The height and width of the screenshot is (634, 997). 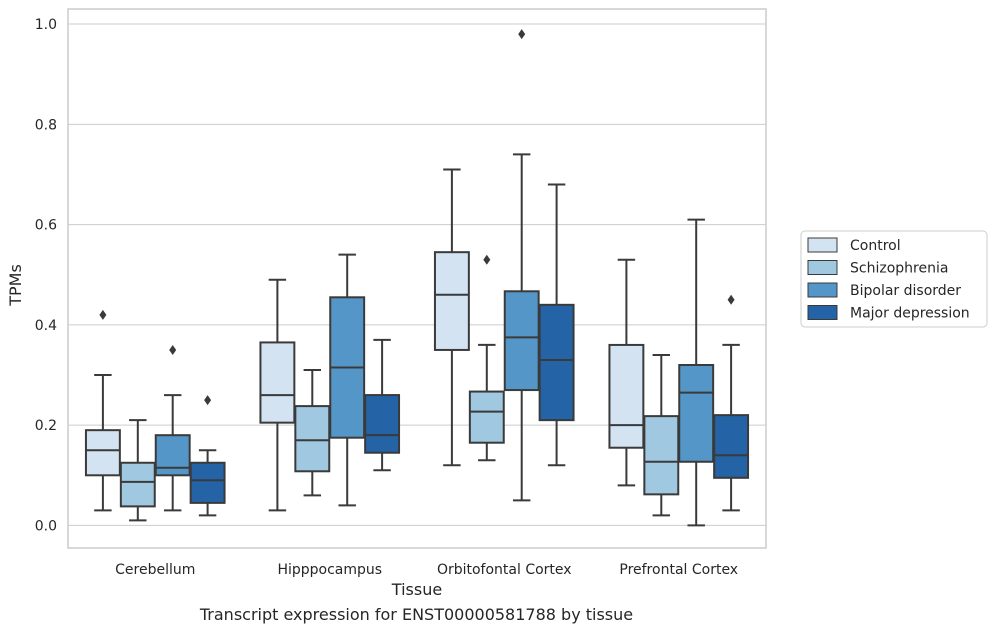 What do you see at coordinates (329, 570) in the screenshot?
I see `x-tick-label: Hipppocampus` at bounding box center [329, 570].